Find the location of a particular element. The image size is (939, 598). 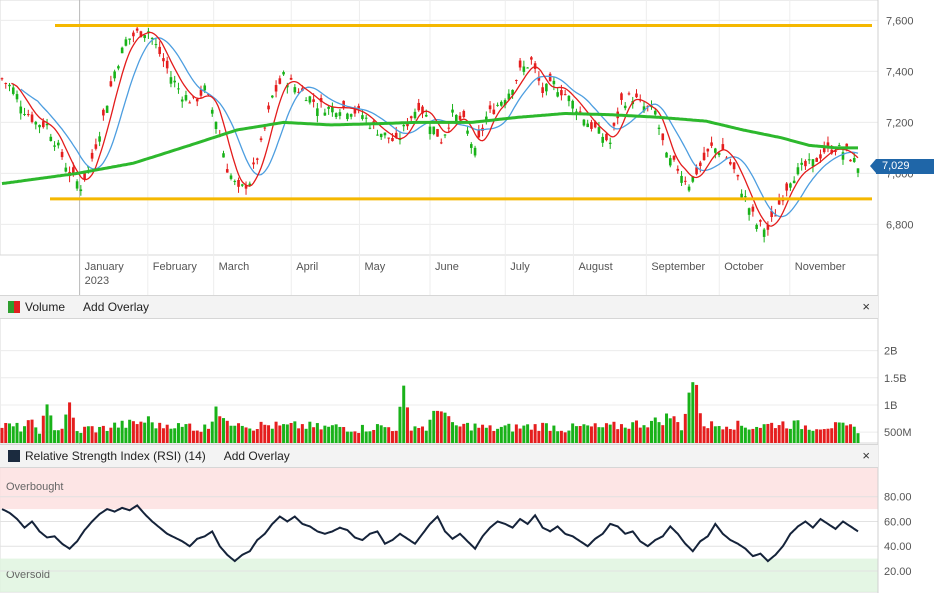

rsi-swatch-icon is located at coordinates (14, 456).